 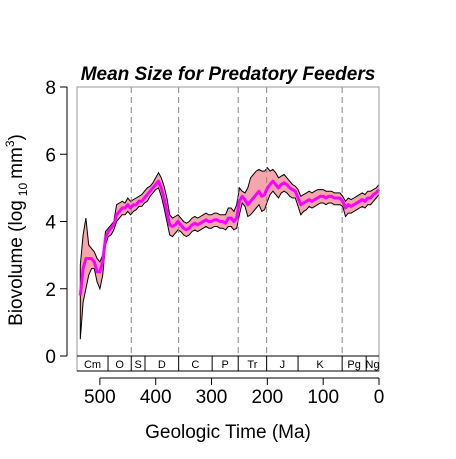 What do you see at coordinates (137, 365) in the screenshot?
I see `period-label: S` at bounding box center [137, 365].